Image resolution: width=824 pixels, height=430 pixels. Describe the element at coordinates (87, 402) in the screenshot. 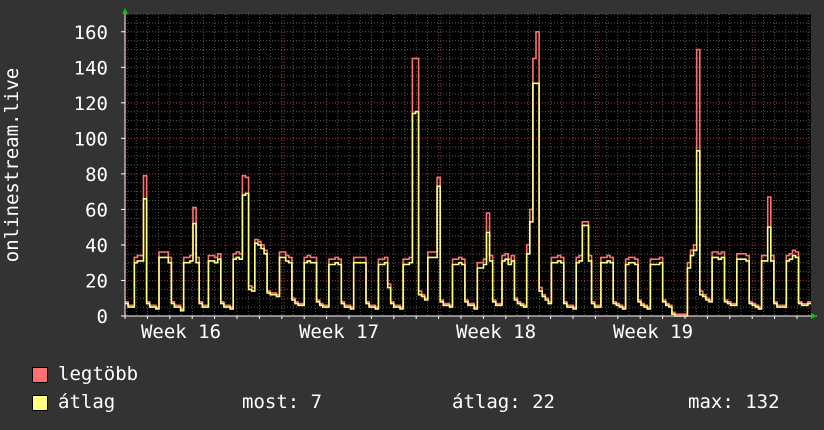

I see `legend-label-avg: átlag` at that location.